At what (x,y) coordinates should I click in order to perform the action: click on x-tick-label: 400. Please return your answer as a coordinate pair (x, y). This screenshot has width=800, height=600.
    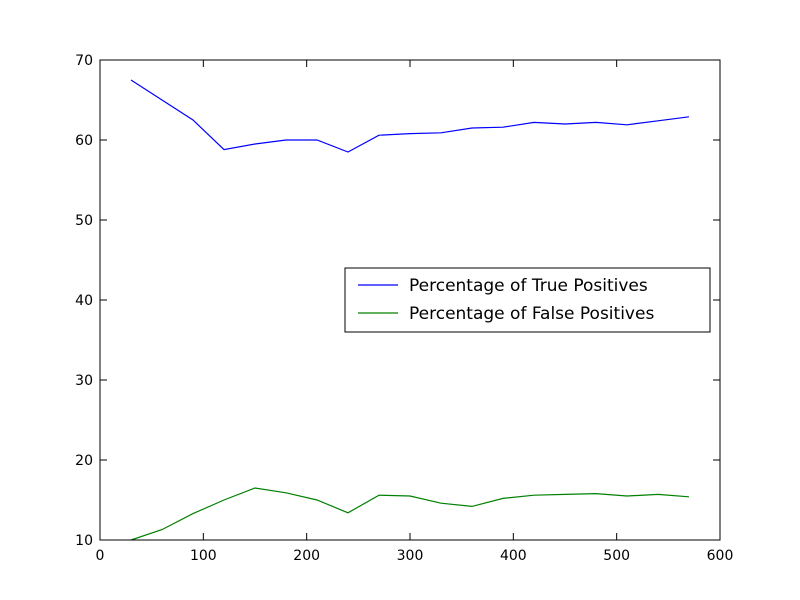
    Looking at the image, I should click on (513, 556).